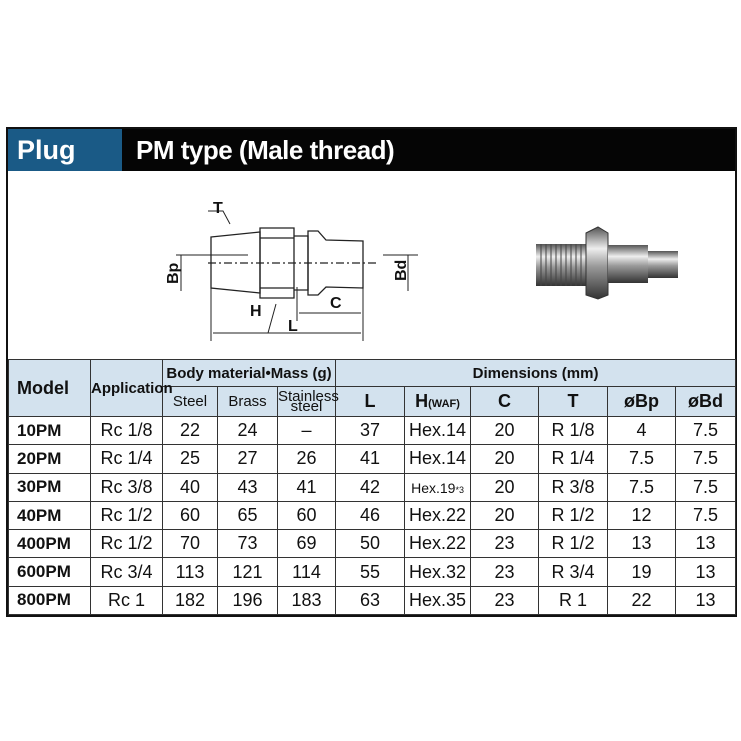 The height and width of the screenshot is (741, 741). Describe the element at coordinates (642, 515) in the screenshot. I see `cell-Bp: 12` at that location.